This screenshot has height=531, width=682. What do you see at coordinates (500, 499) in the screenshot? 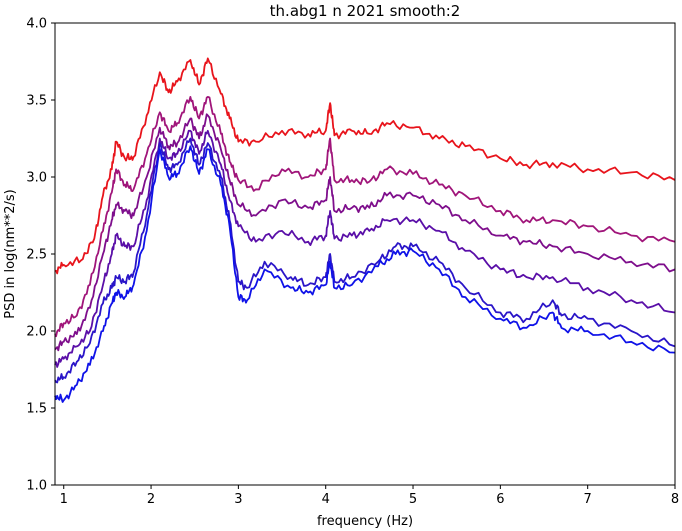
I see `x-tick-label: 6` at bounding box center [500, 499].